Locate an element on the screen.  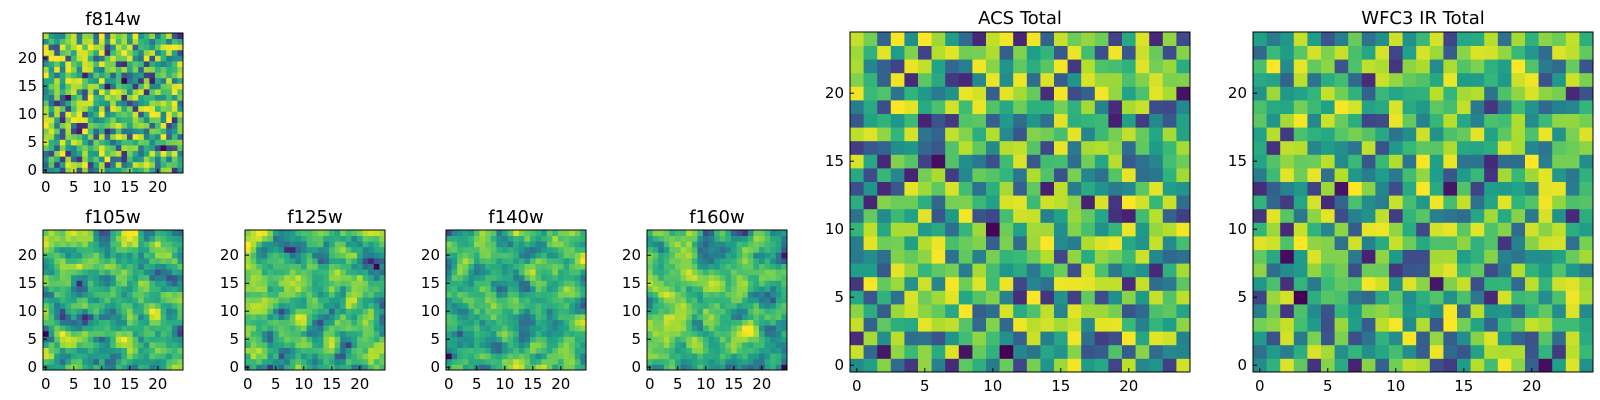
panel-title: f160w is located at coordinates (716, 217).